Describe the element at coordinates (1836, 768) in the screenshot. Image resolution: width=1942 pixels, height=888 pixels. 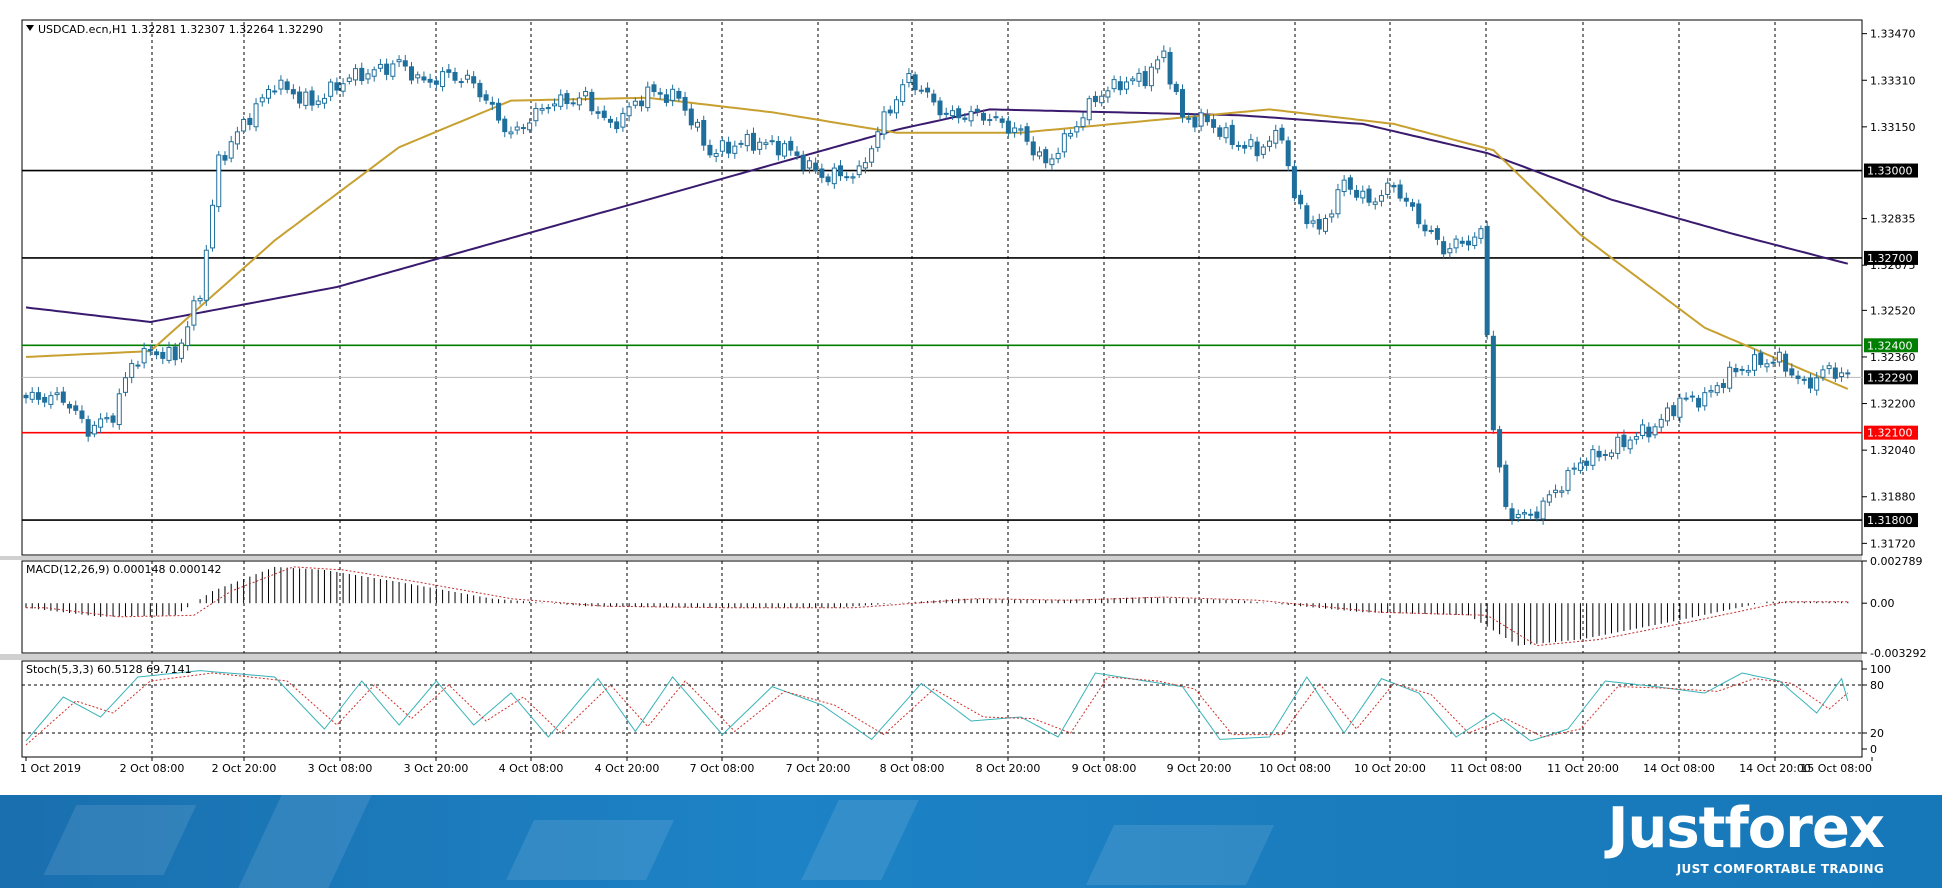
I see `time-axis-label: 15 Oct 08:00` at that location.